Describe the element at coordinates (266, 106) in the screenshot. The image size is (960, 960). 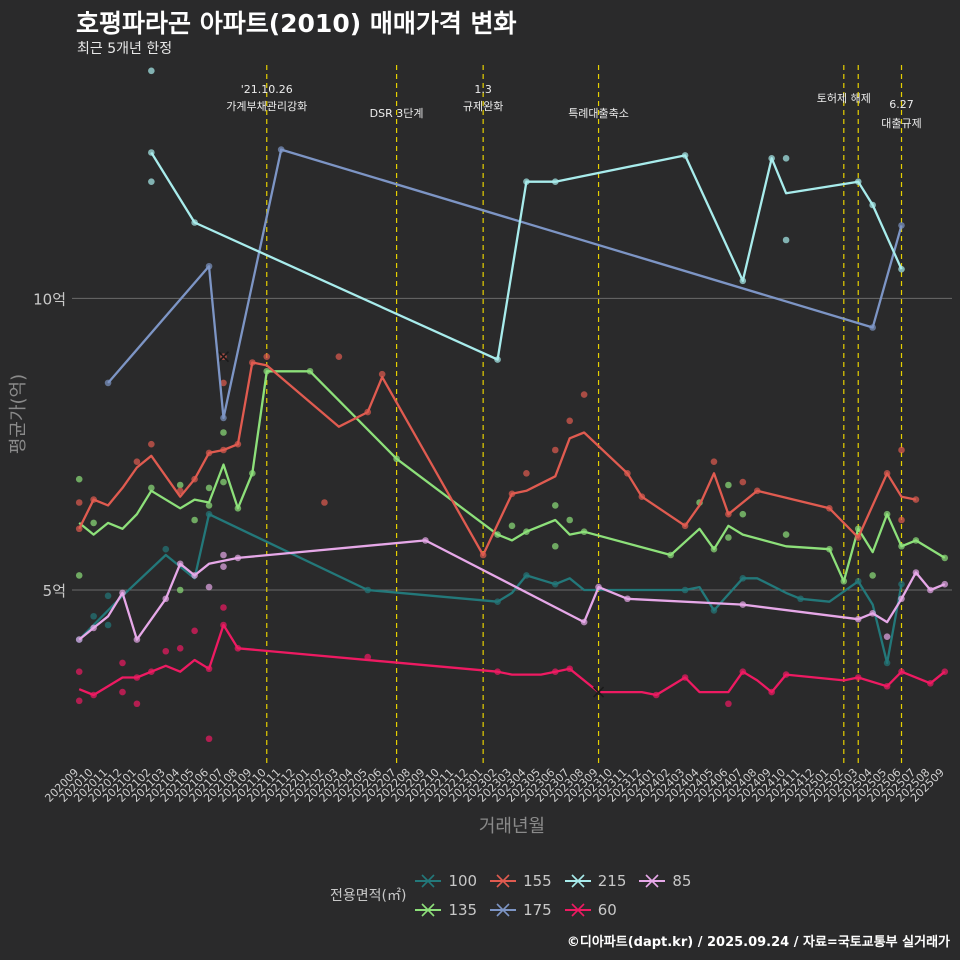
I see `event-label: 가계부채관리강화` at that location.